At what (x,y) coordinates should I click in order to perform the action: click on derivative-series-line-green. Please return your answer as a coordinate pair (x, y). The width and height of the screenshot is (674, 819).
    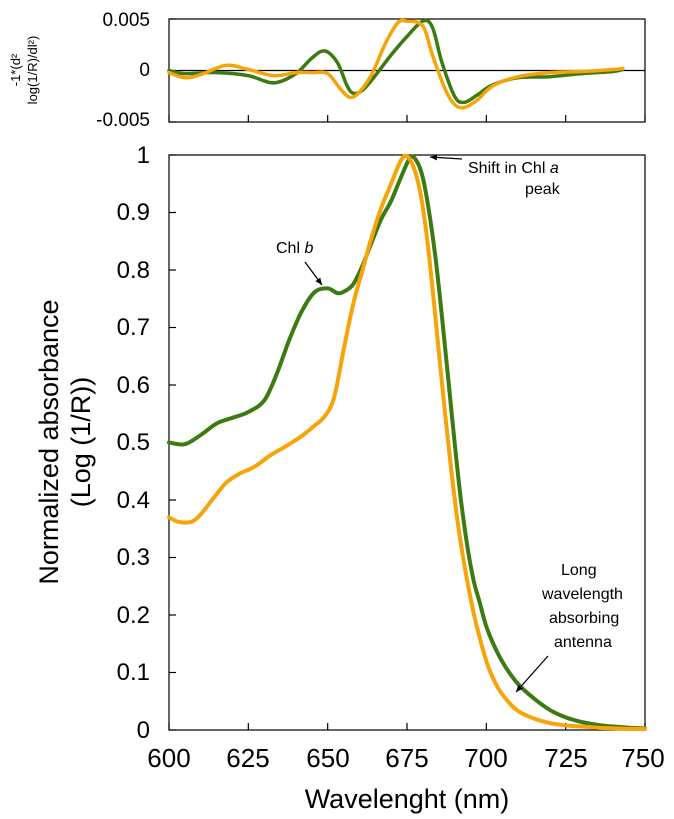
    Looking at the image, I should click on (396, 61).